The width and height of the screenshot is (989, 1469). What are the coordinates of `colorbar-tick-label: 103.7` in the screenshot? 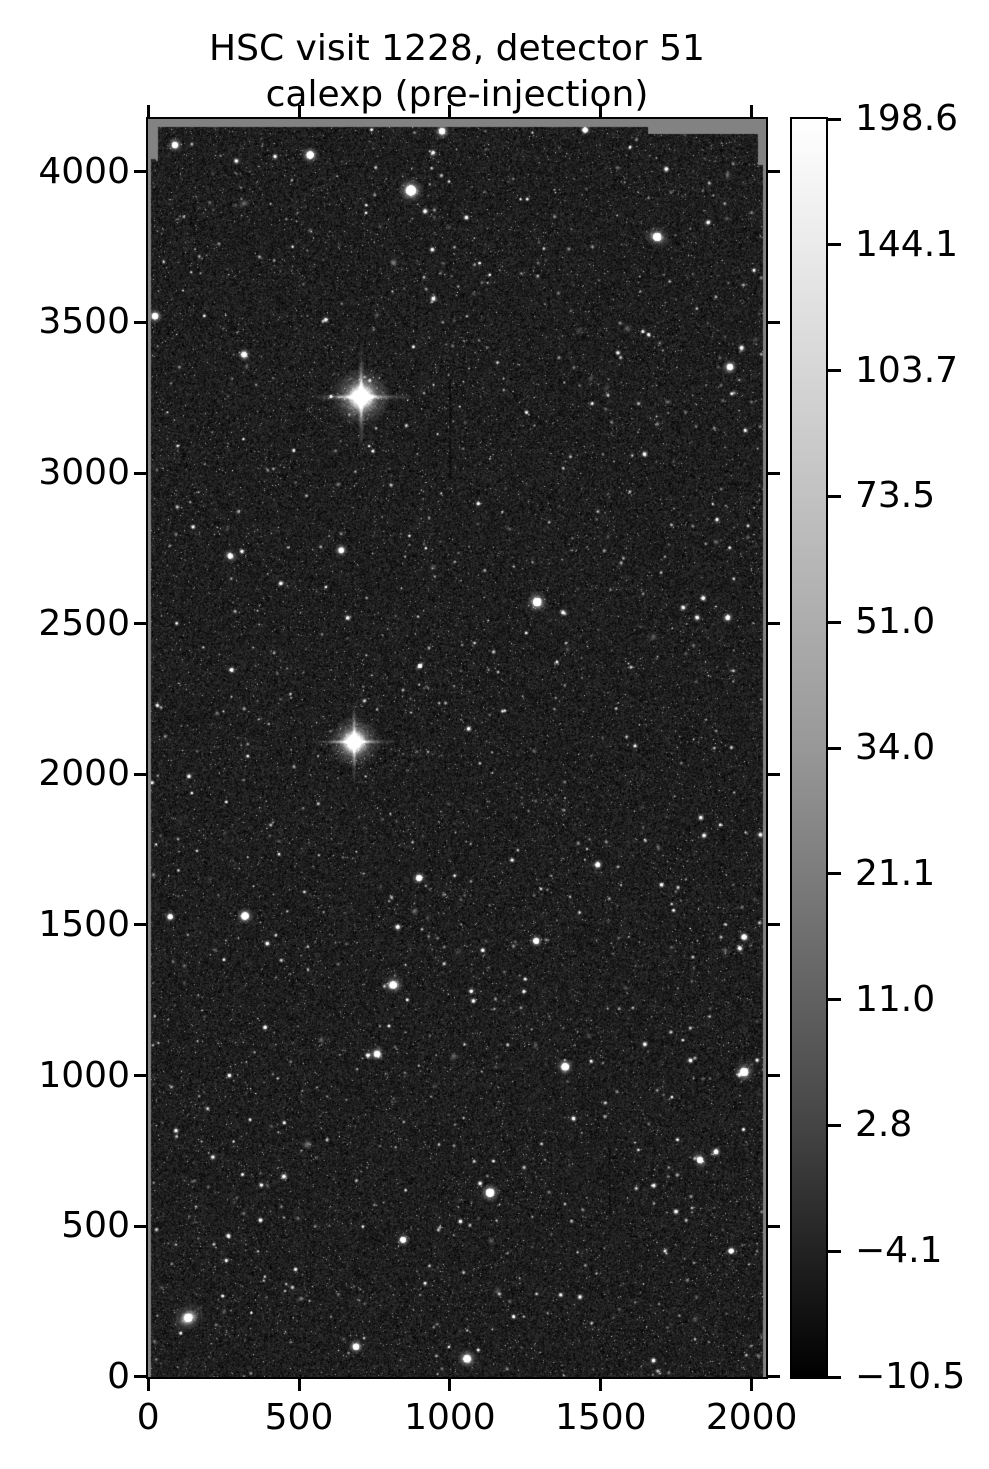 It's located at (907, 370).